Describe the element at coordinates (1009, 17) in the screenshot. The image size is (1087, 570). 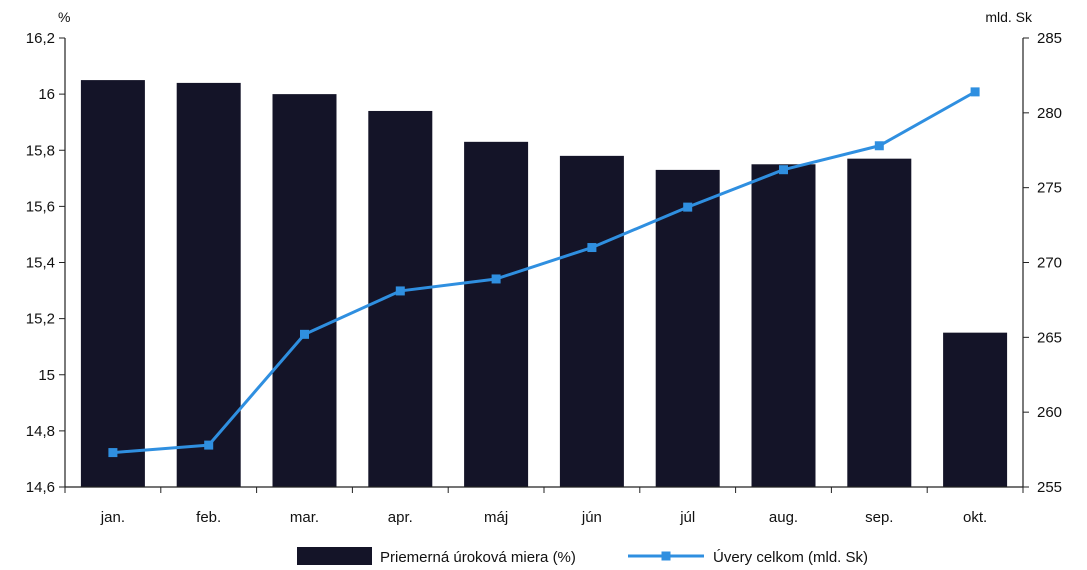
I see `right-axis-unit: mld. Sk` at that location.